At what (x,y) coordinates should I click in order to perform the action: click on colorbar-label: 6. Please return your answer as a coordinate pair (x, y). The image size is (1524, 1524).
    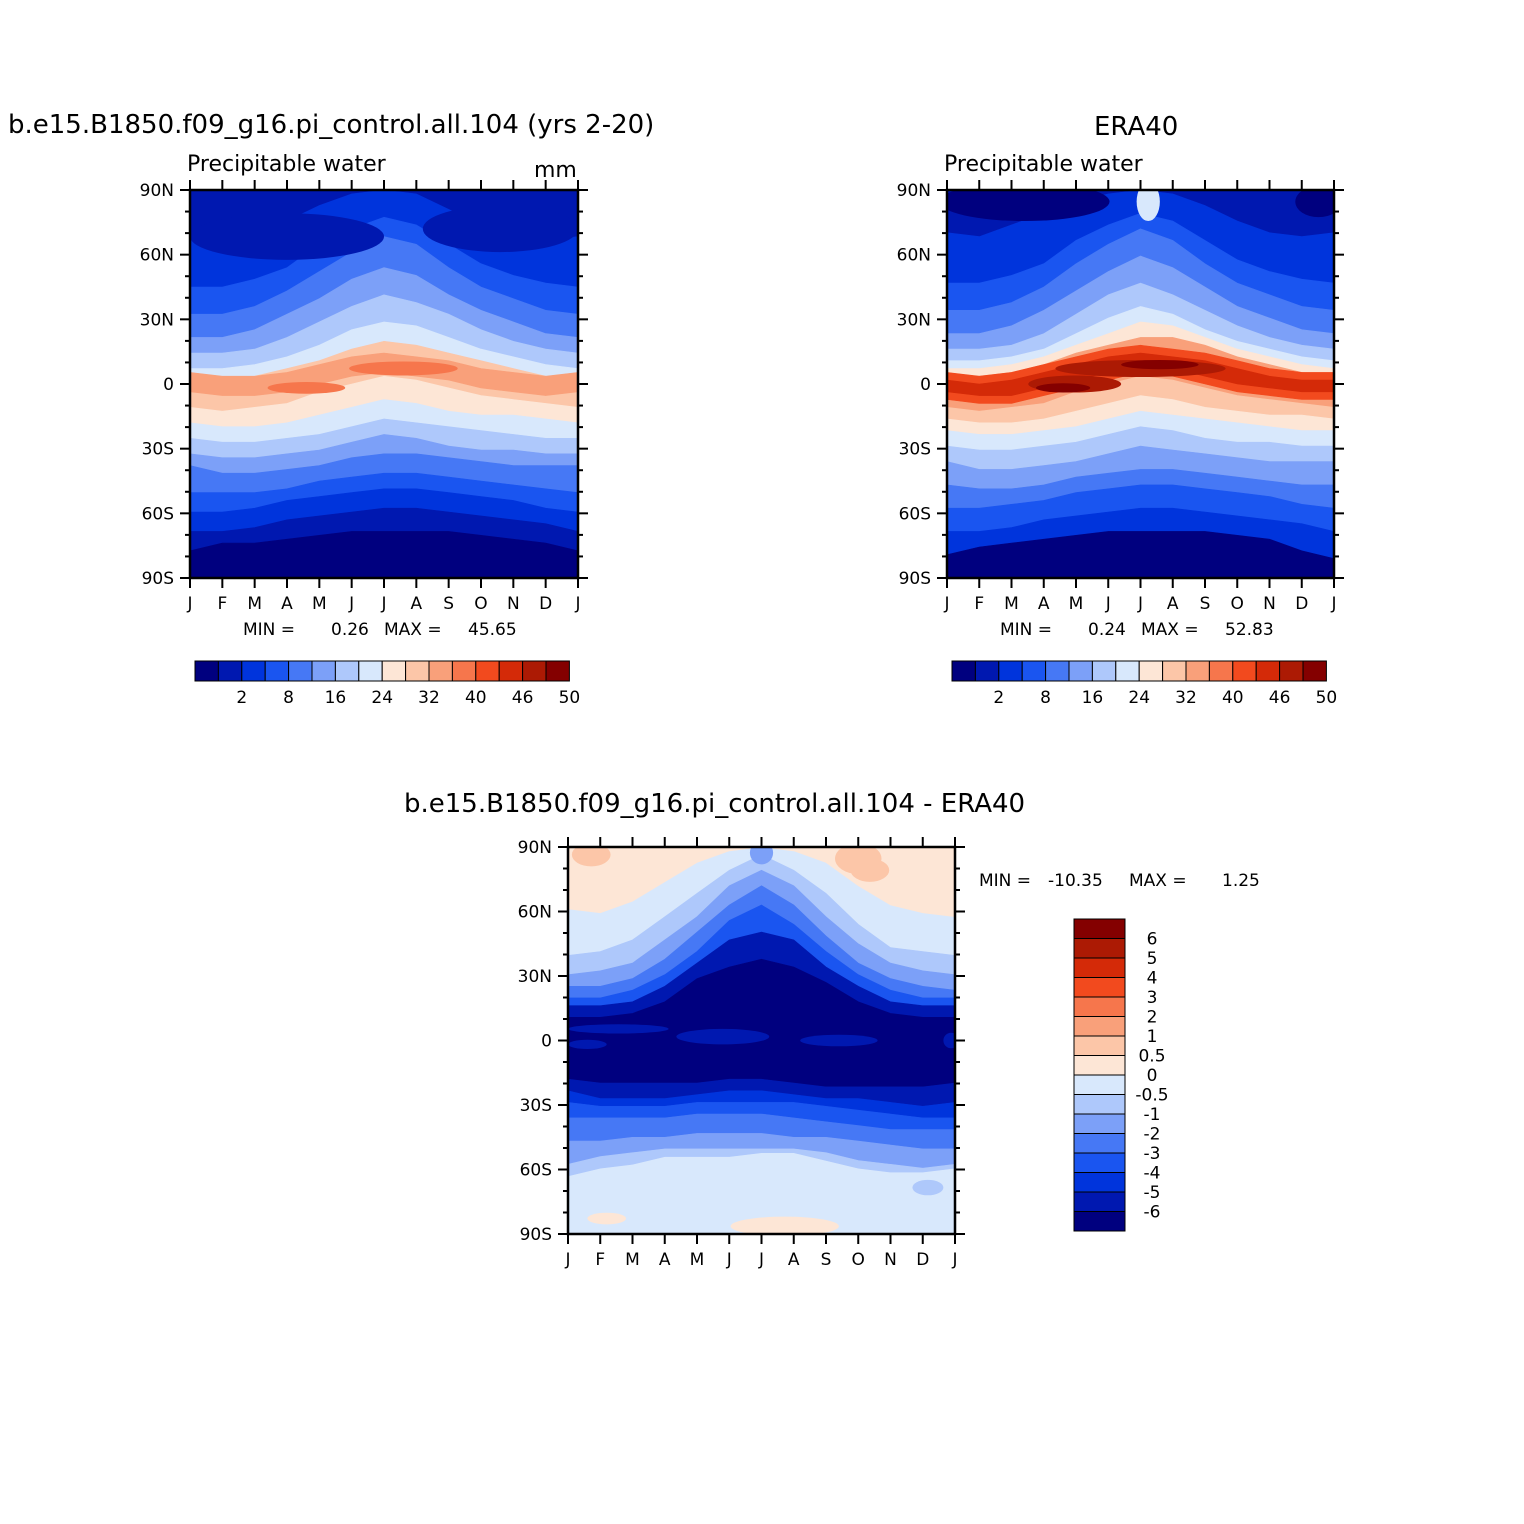
    Looking at the image, I should click on (1152, 940).